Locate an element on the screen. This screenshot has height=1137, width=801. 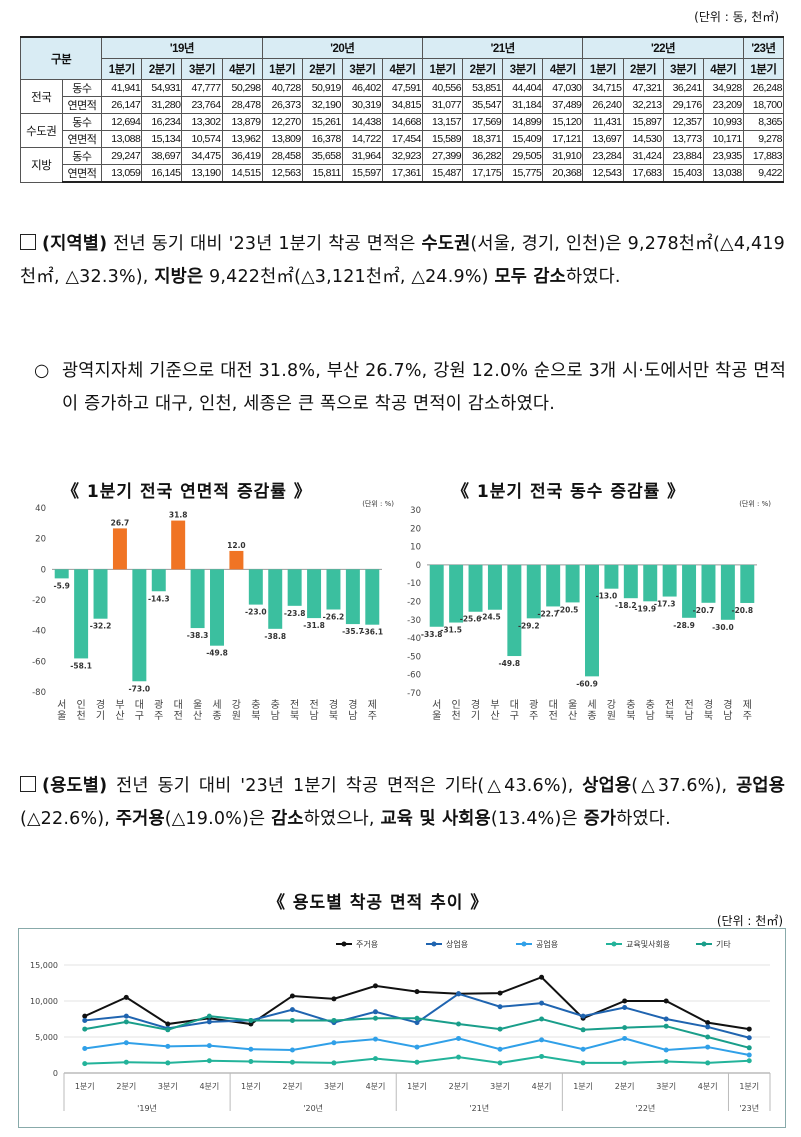
data-label: -36.1 is located at coordinates (372, 632).